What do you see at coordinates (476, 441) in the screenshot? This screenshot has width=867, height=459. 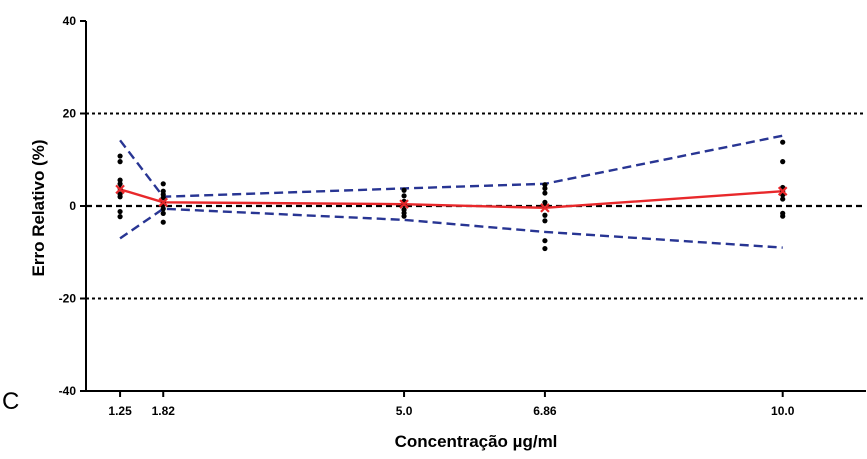 I see `x-axis-title: Concentração µg/ml` at bounding box center [476, 441].